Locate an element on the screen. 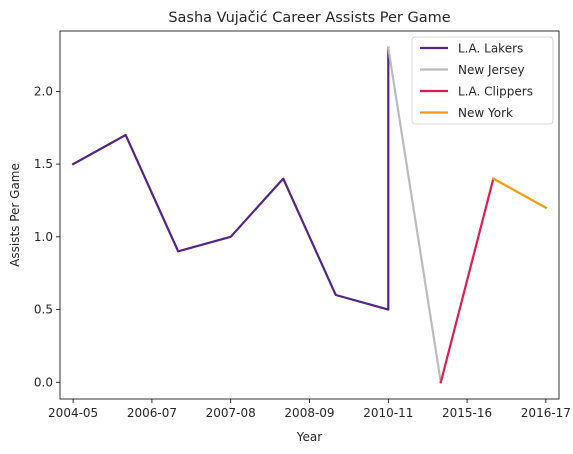 The image size is (573, 454). legend-label-3: New York is located at coordinates (485, 113).